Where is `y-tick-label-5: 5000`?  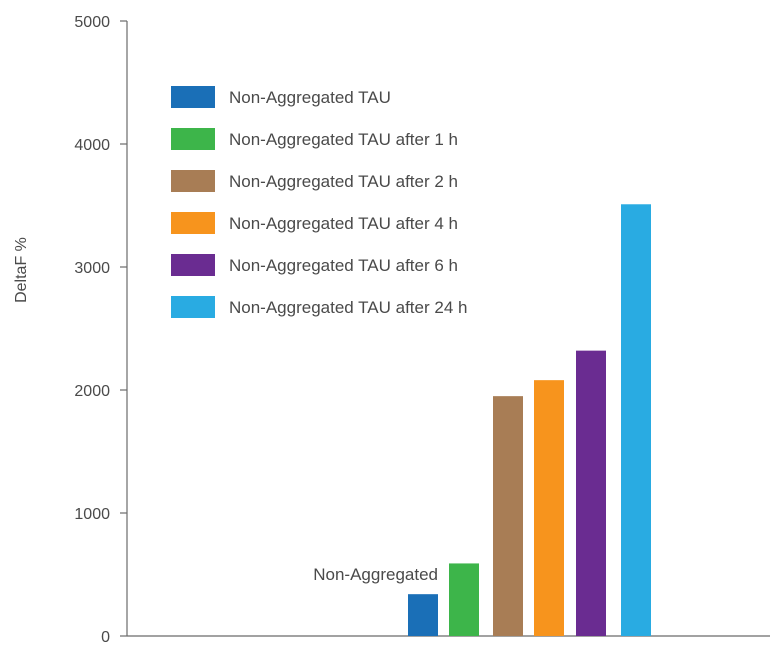
y-tick-label-5: 5000 is located at coordinates (92, 22).